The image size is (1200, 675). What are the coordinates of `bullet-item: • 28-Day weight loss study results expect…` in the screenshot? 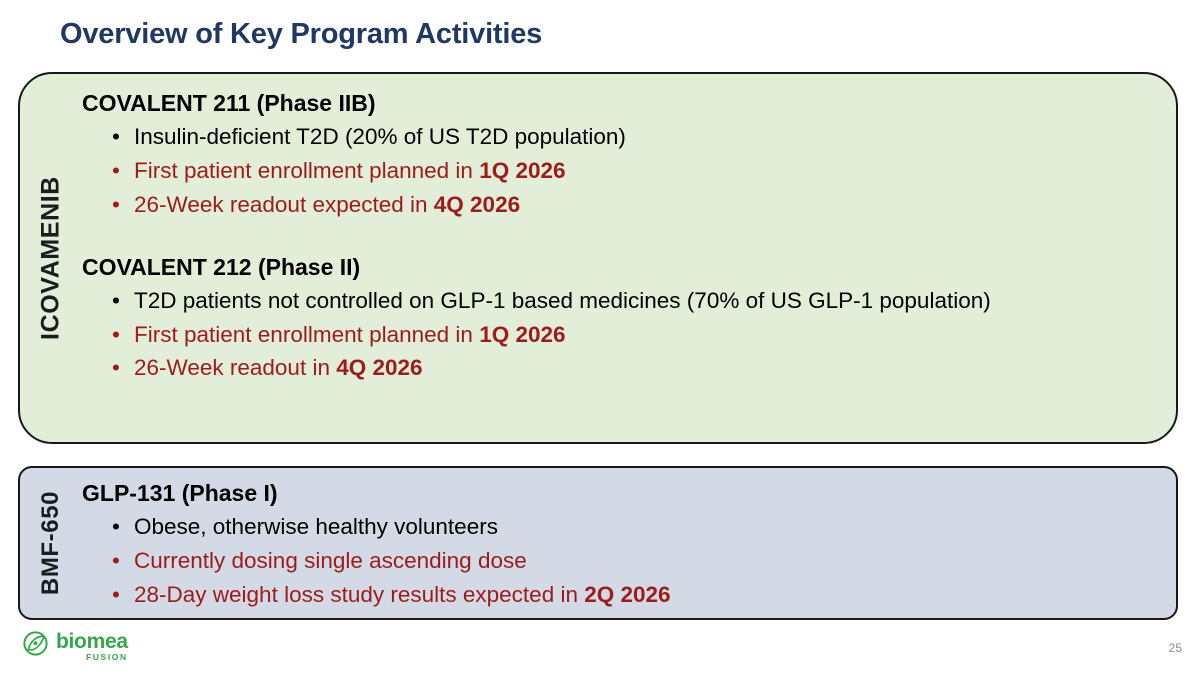 It's located at (616, 595).